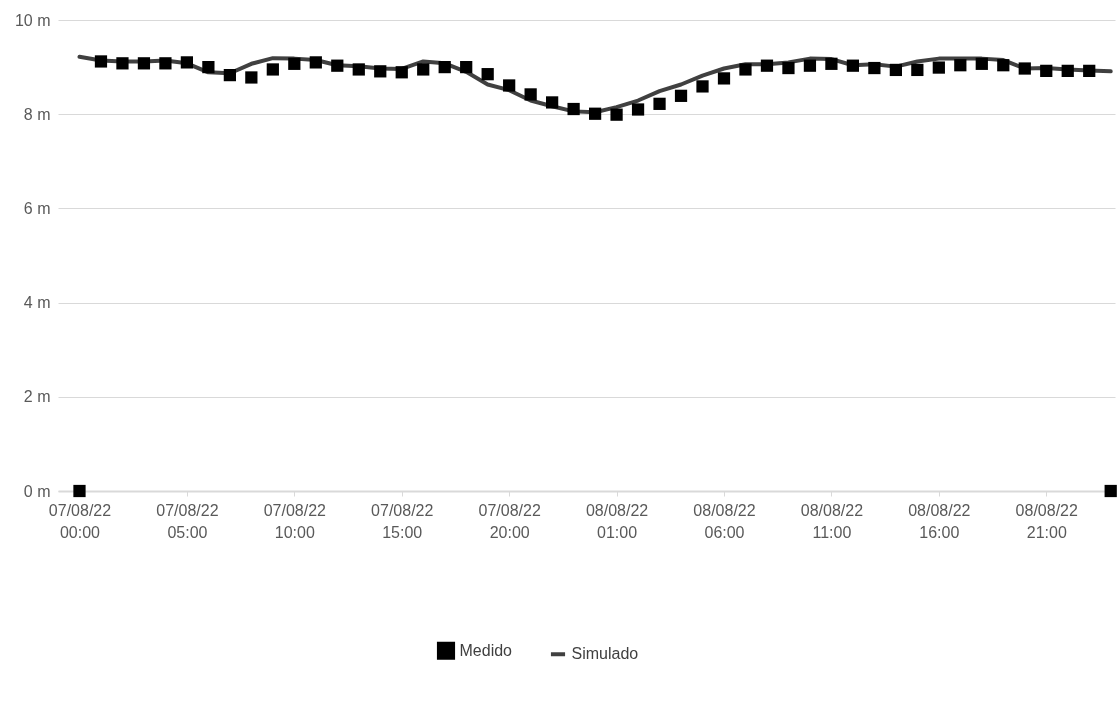  Describe the element at coordinates (617, 521) in the screenshot. I see `x-tick-label: 08/08/22 01:00` at that location.